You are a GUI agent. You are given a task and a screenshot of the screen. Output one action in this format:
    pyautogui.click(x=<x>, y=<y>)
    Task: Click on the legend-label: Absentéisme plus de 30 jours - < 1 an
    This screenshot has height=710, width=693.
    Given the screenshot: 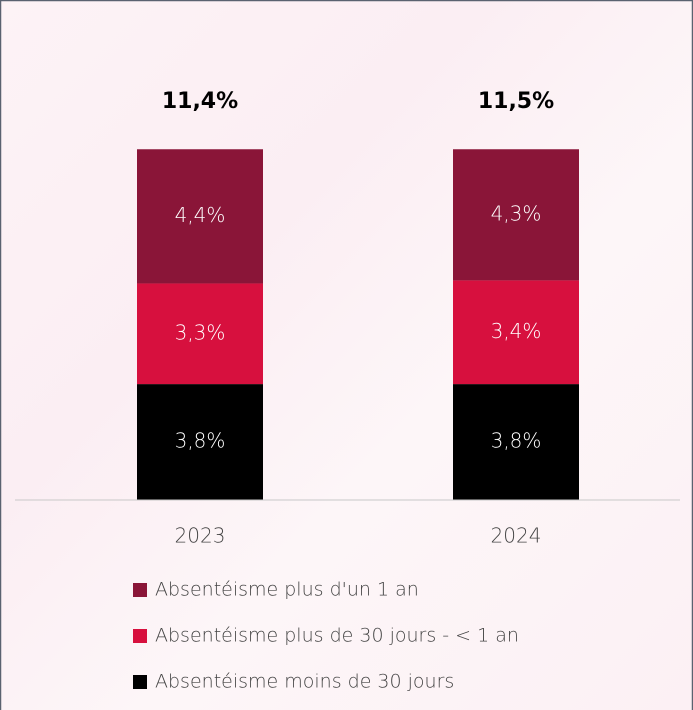 What is the action you would take?
    pyautogui.click(x=337, y=636)
    